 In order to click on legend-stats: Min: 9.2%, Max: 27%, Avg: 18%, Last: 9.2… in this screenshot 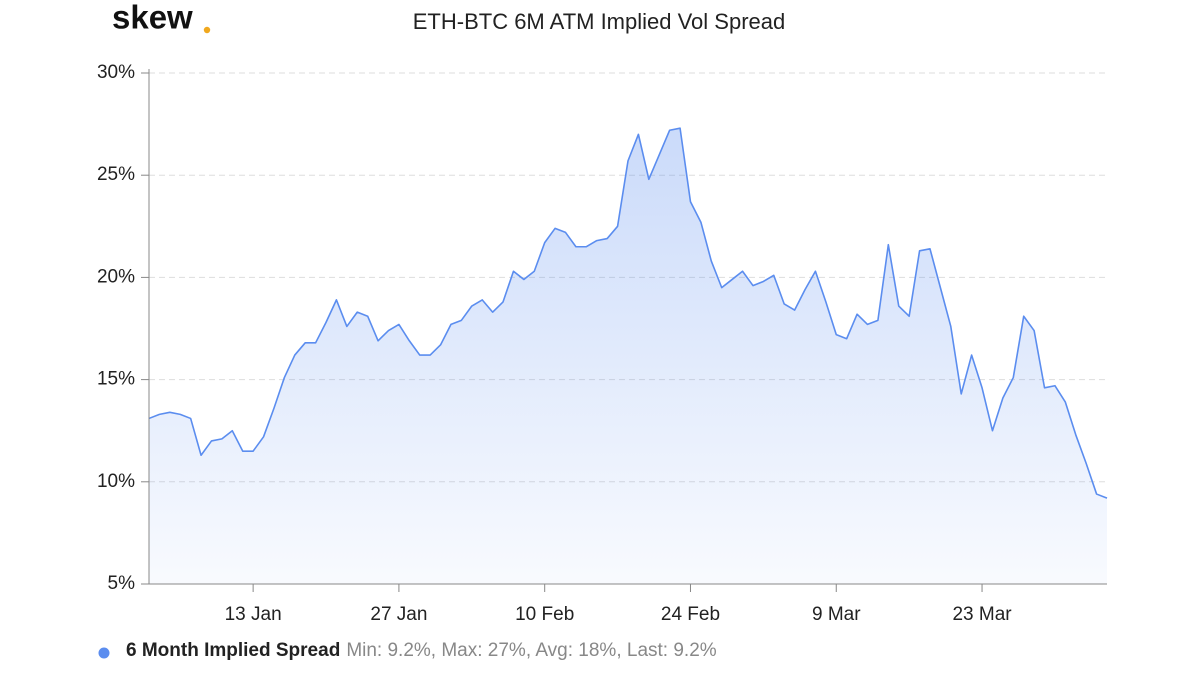, I will do `click(531, 650)`.